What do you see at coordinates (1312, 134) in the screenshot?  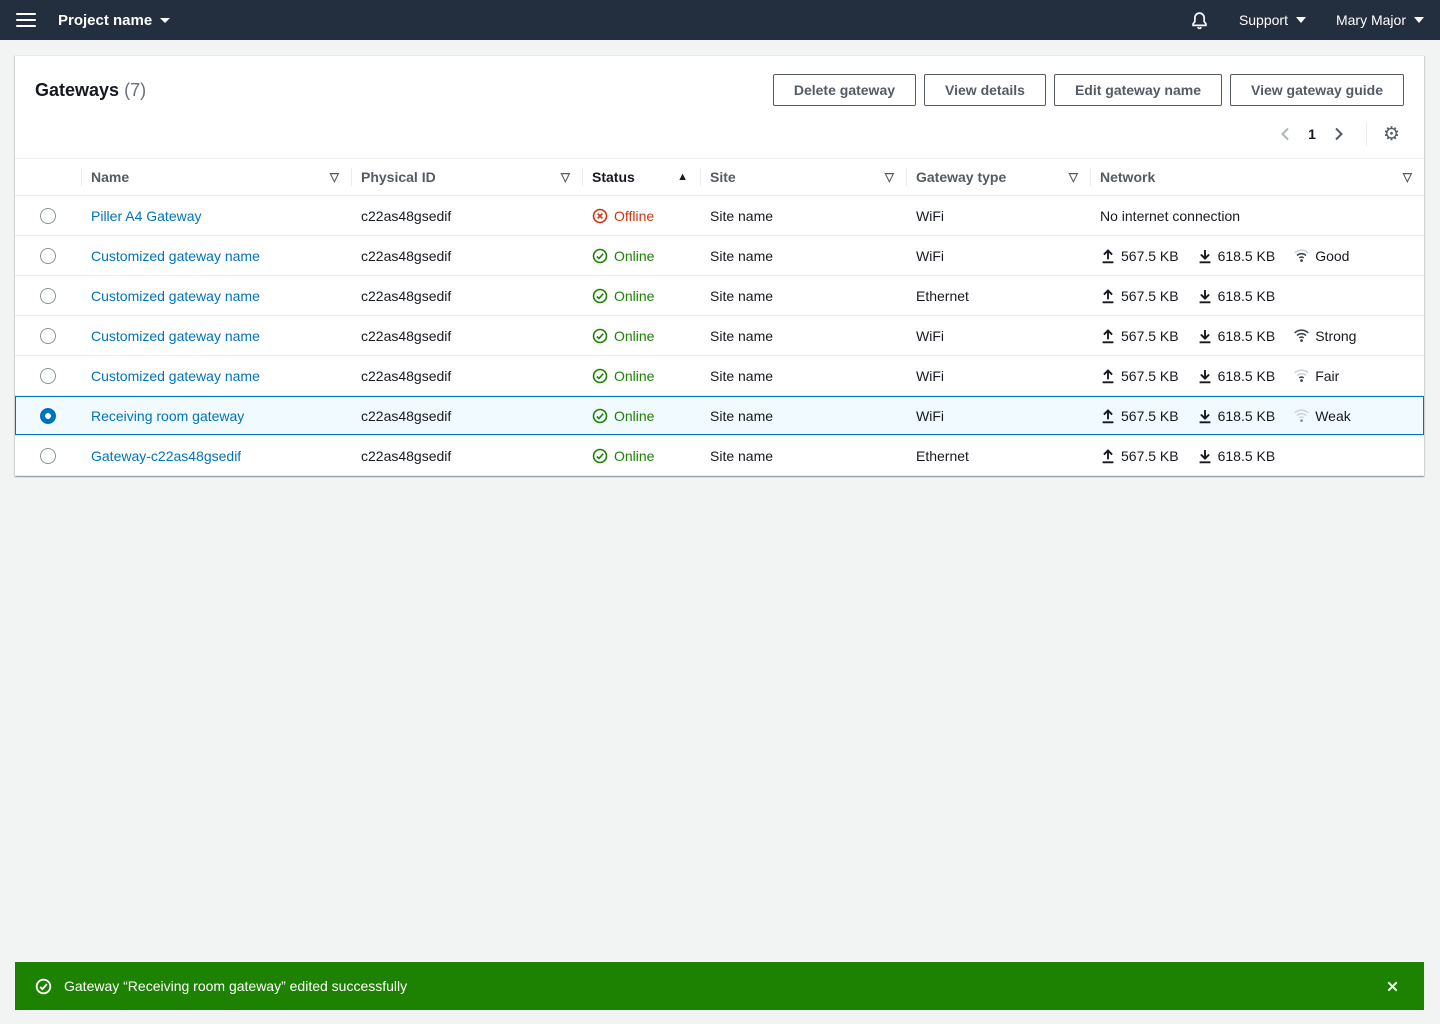 I see `page-number: 1` at bounding box center [1312, 134].